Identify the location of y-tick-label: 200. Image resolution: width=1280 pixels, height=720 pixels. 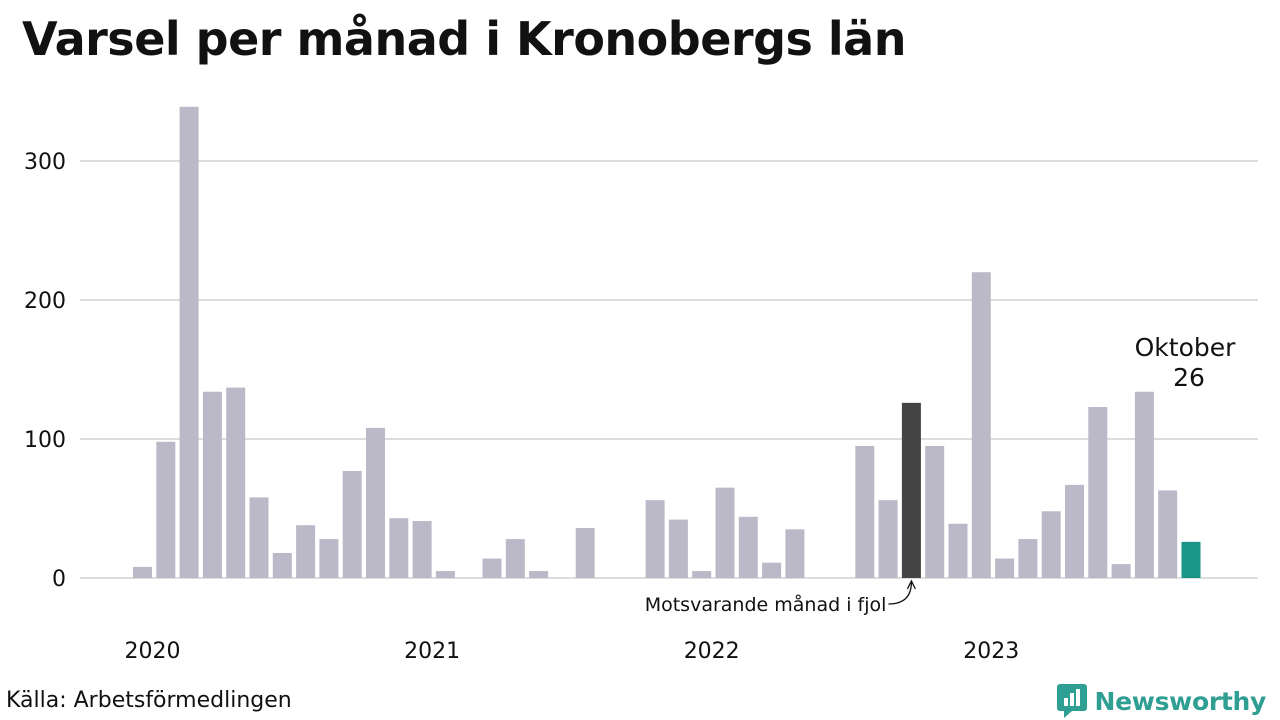
(45, 301).